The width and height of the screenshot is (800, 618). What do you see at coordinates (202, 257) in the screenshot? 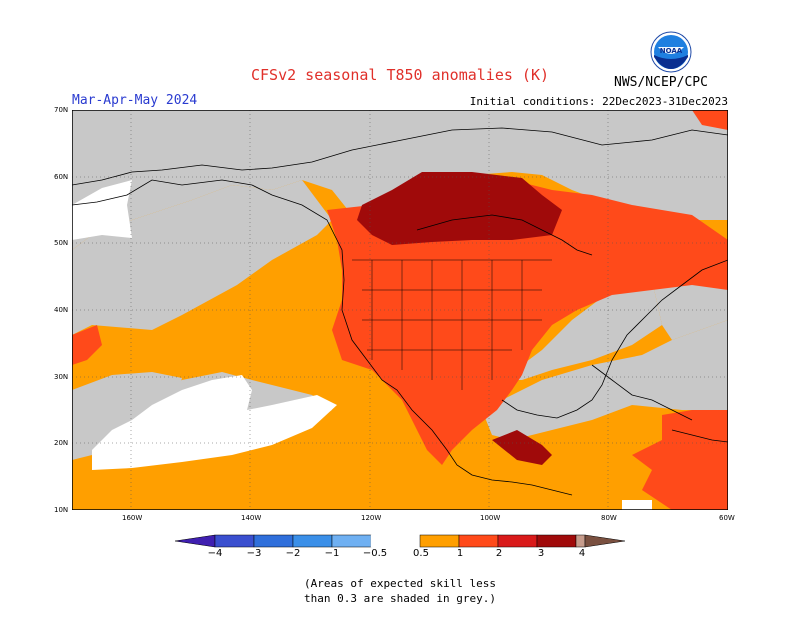
I see `grey-pacific` at bounding box center [202, 257].